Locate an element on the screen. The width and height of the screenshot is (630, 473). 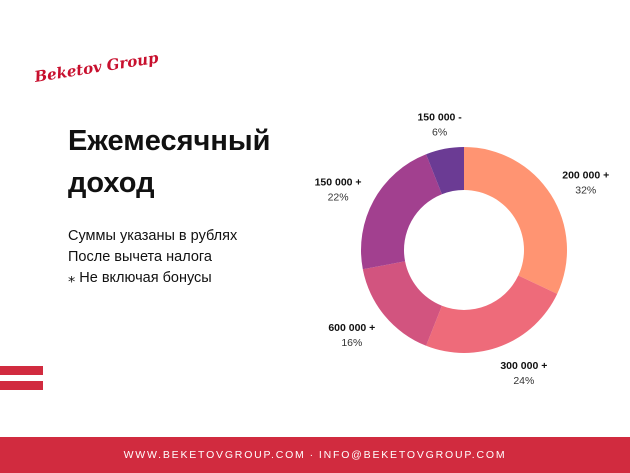
footer-email-link: INFO@BEKETOVGROUP.COM is located at coordinates (412, 455).